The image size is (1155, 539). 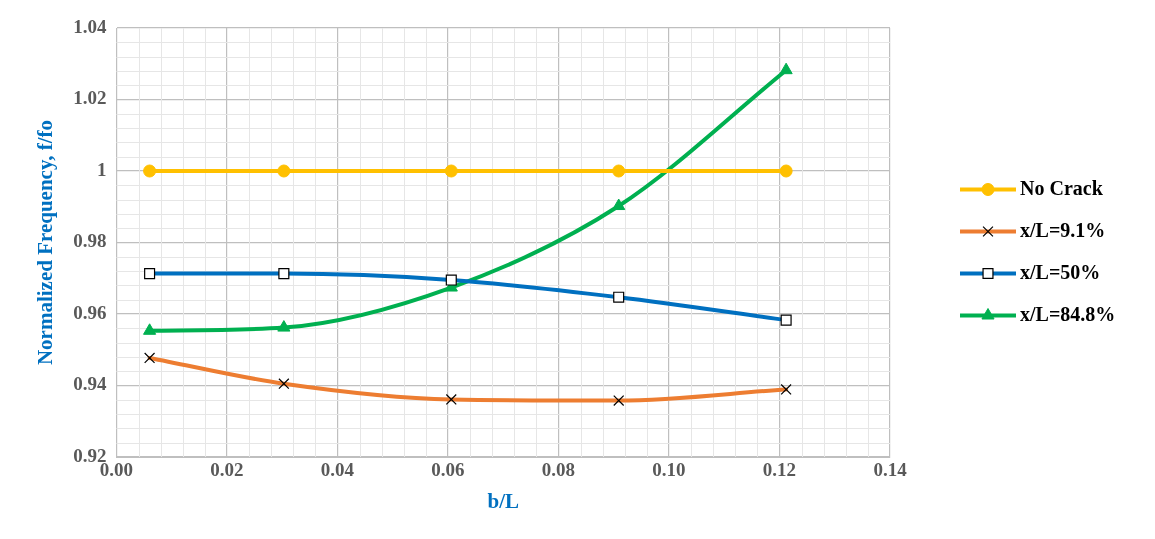 What do you see at coordinates (558, 470) in the screenshot?
I see `x-tick-label: 0.08` at bounding box center [558, 470].